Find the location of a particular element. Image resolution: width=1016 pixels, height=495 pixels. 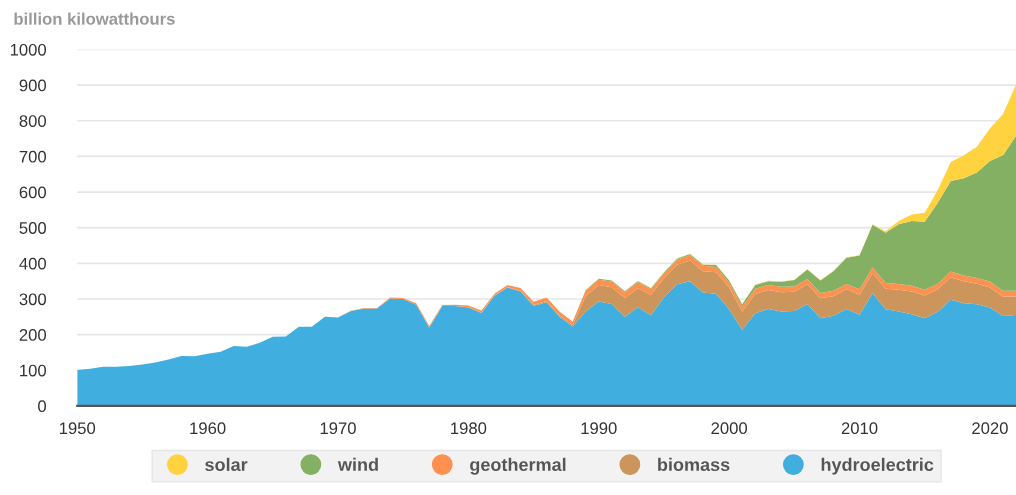

x-tick-label: 1990 is located at coordinates (599, 428).